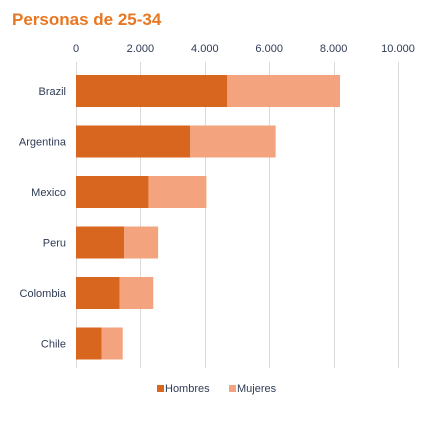 This screenshot has width=435, height=421. What do you see at coordinates (398, 49) in the screenshot?
I see `x-tick-label: 10.000` at bounding box center [398, 49].